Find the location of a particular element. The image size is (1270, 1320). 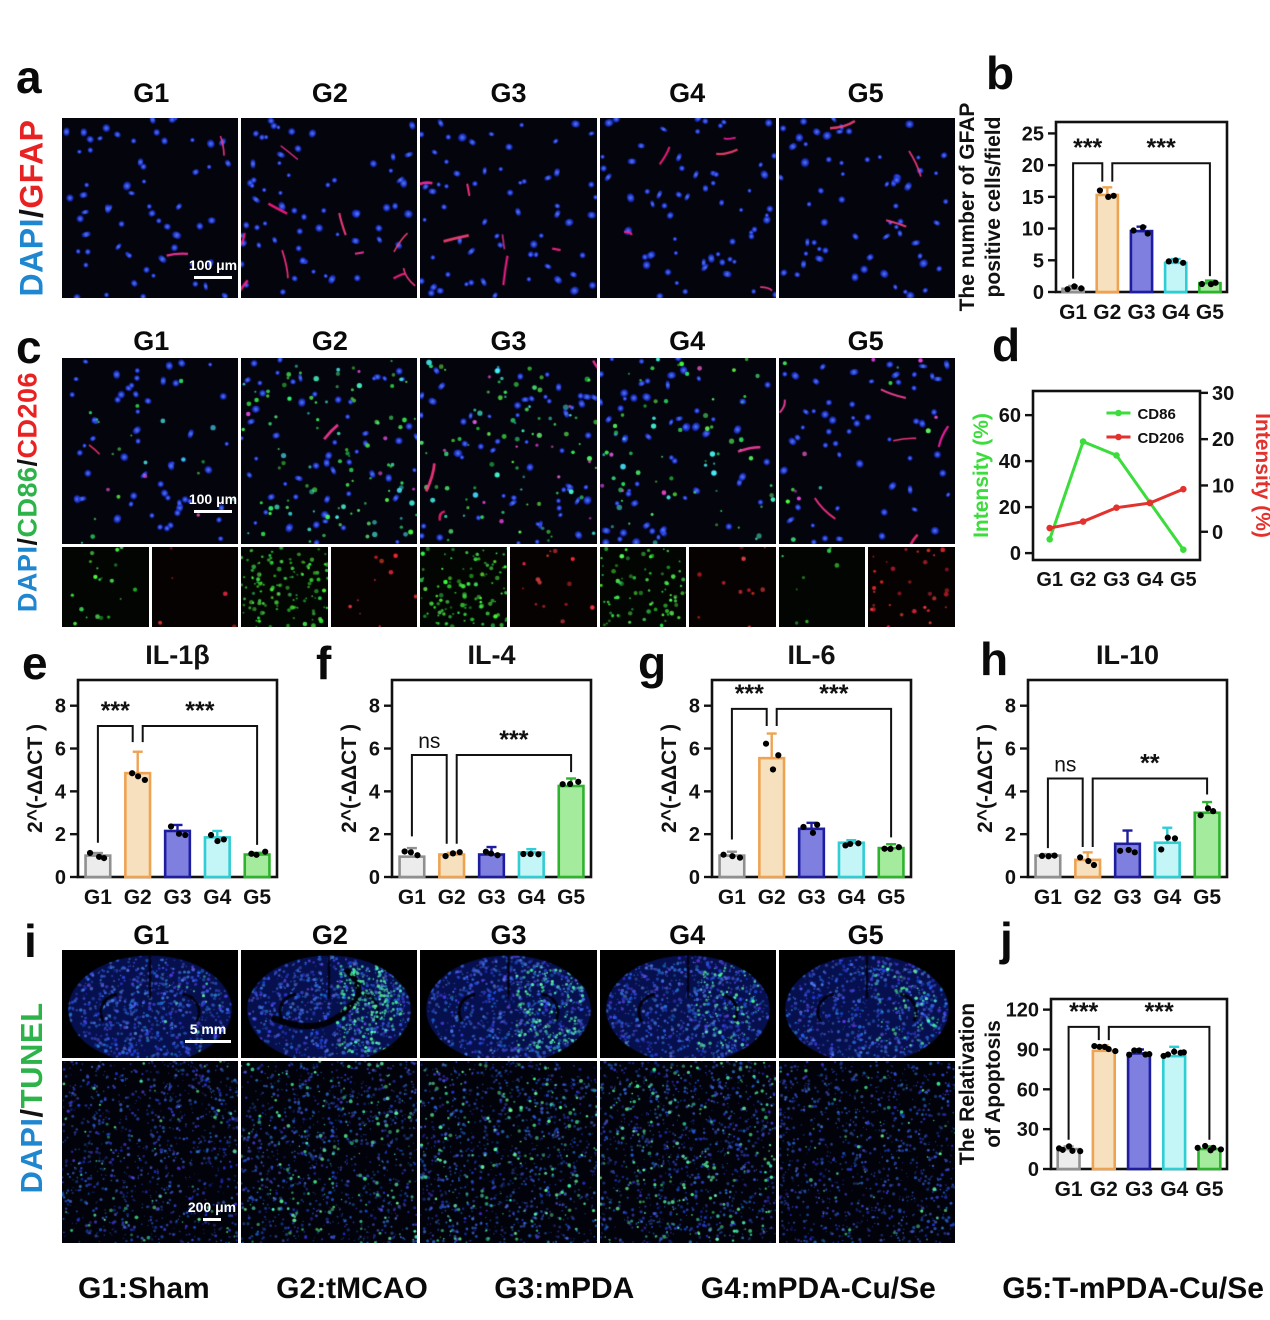

micrograph-a-G4 is located at coordinates (687, 208).